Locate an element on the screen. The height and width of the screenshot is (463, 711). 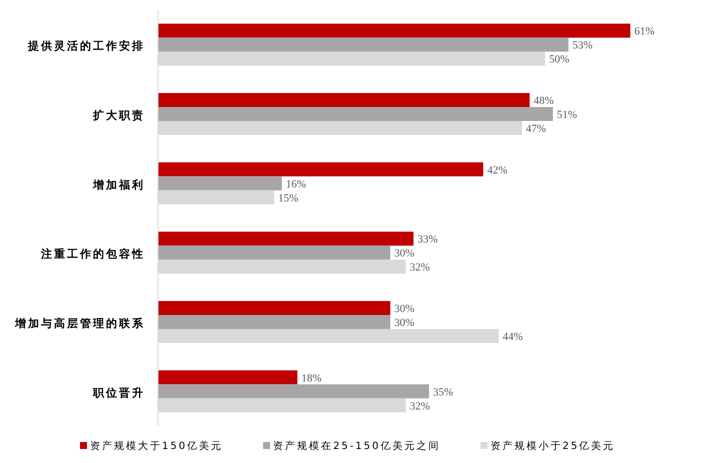
data-label: 18% is located at coordinates (311, 378).